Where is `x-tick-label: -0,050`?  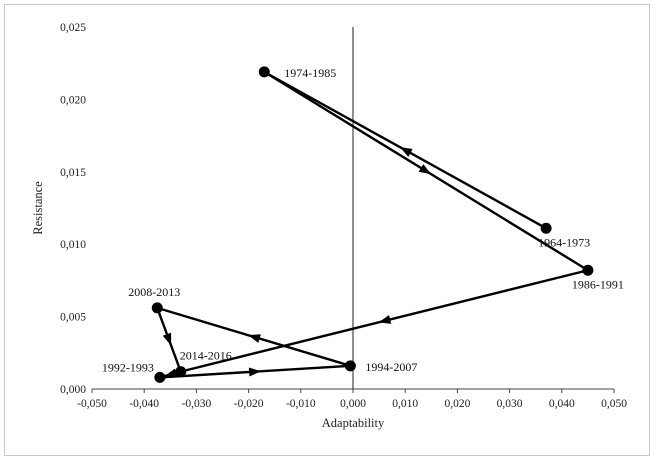
x-tick-label: -0,050 is located at coordinates (92, 404).